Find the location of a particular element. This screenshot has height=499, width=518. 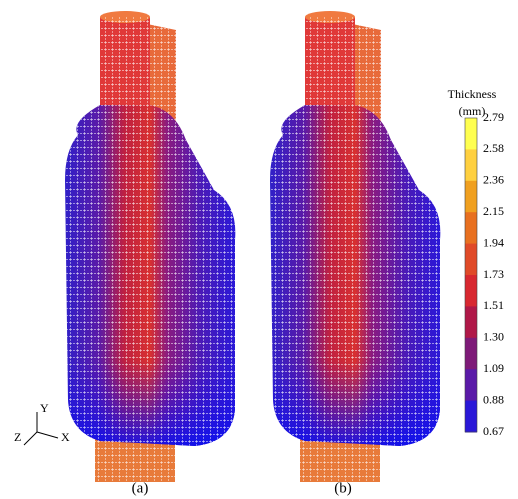

colorbar-label: 2.79 is located at coordinates (493, 117).